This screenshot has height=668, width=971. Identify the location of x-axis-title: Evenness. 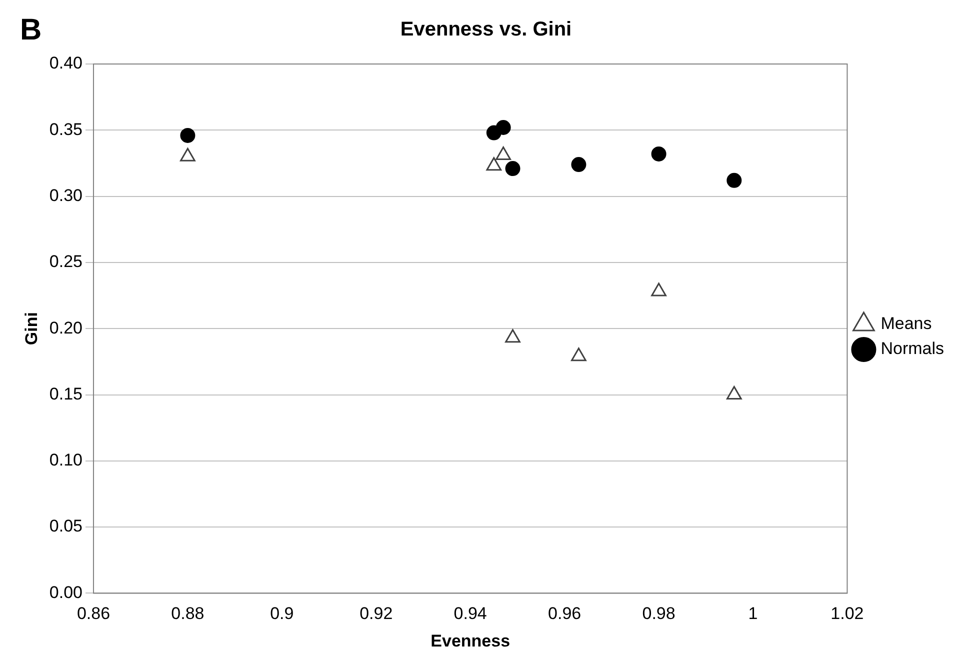
(470, 640).